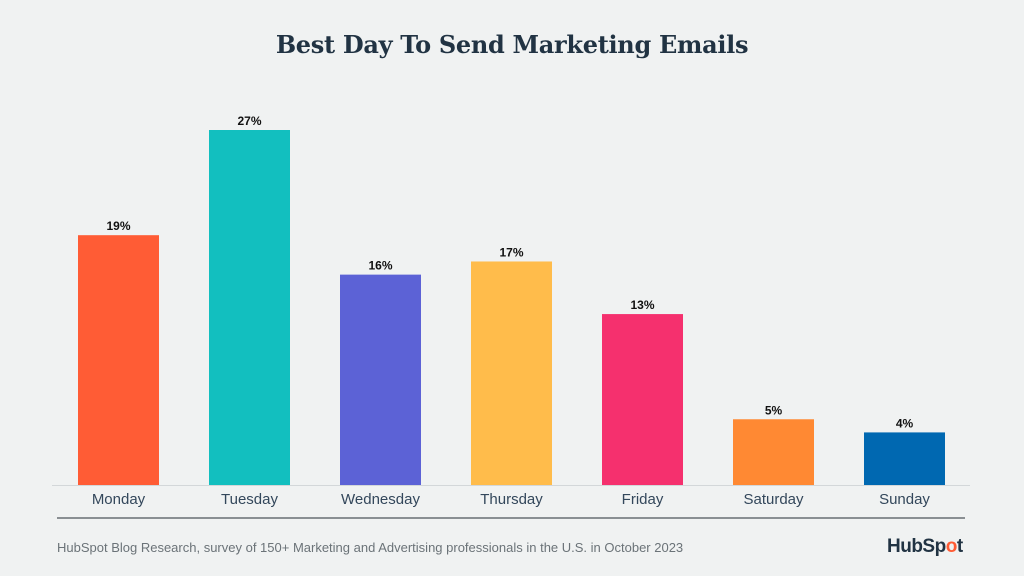 The image size is (1024, 576). What do you see at coordinates (511, 499) in the screenshot?
I see `x-tick-label: Thursday` at bounding box center [511, 499].